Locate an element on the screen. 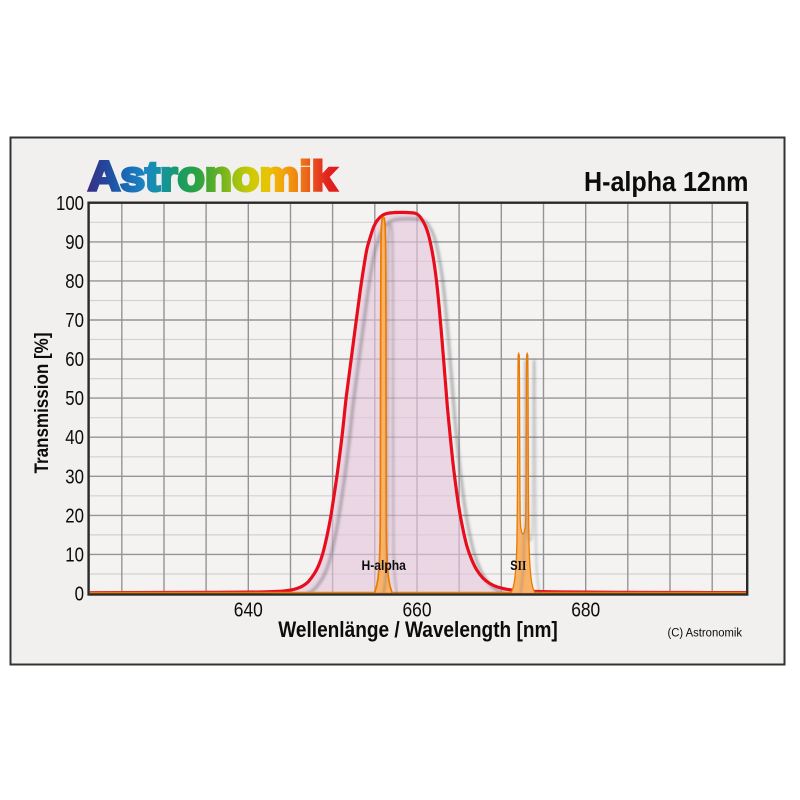  svg-text: 660 is located at coordinates (417, 611).